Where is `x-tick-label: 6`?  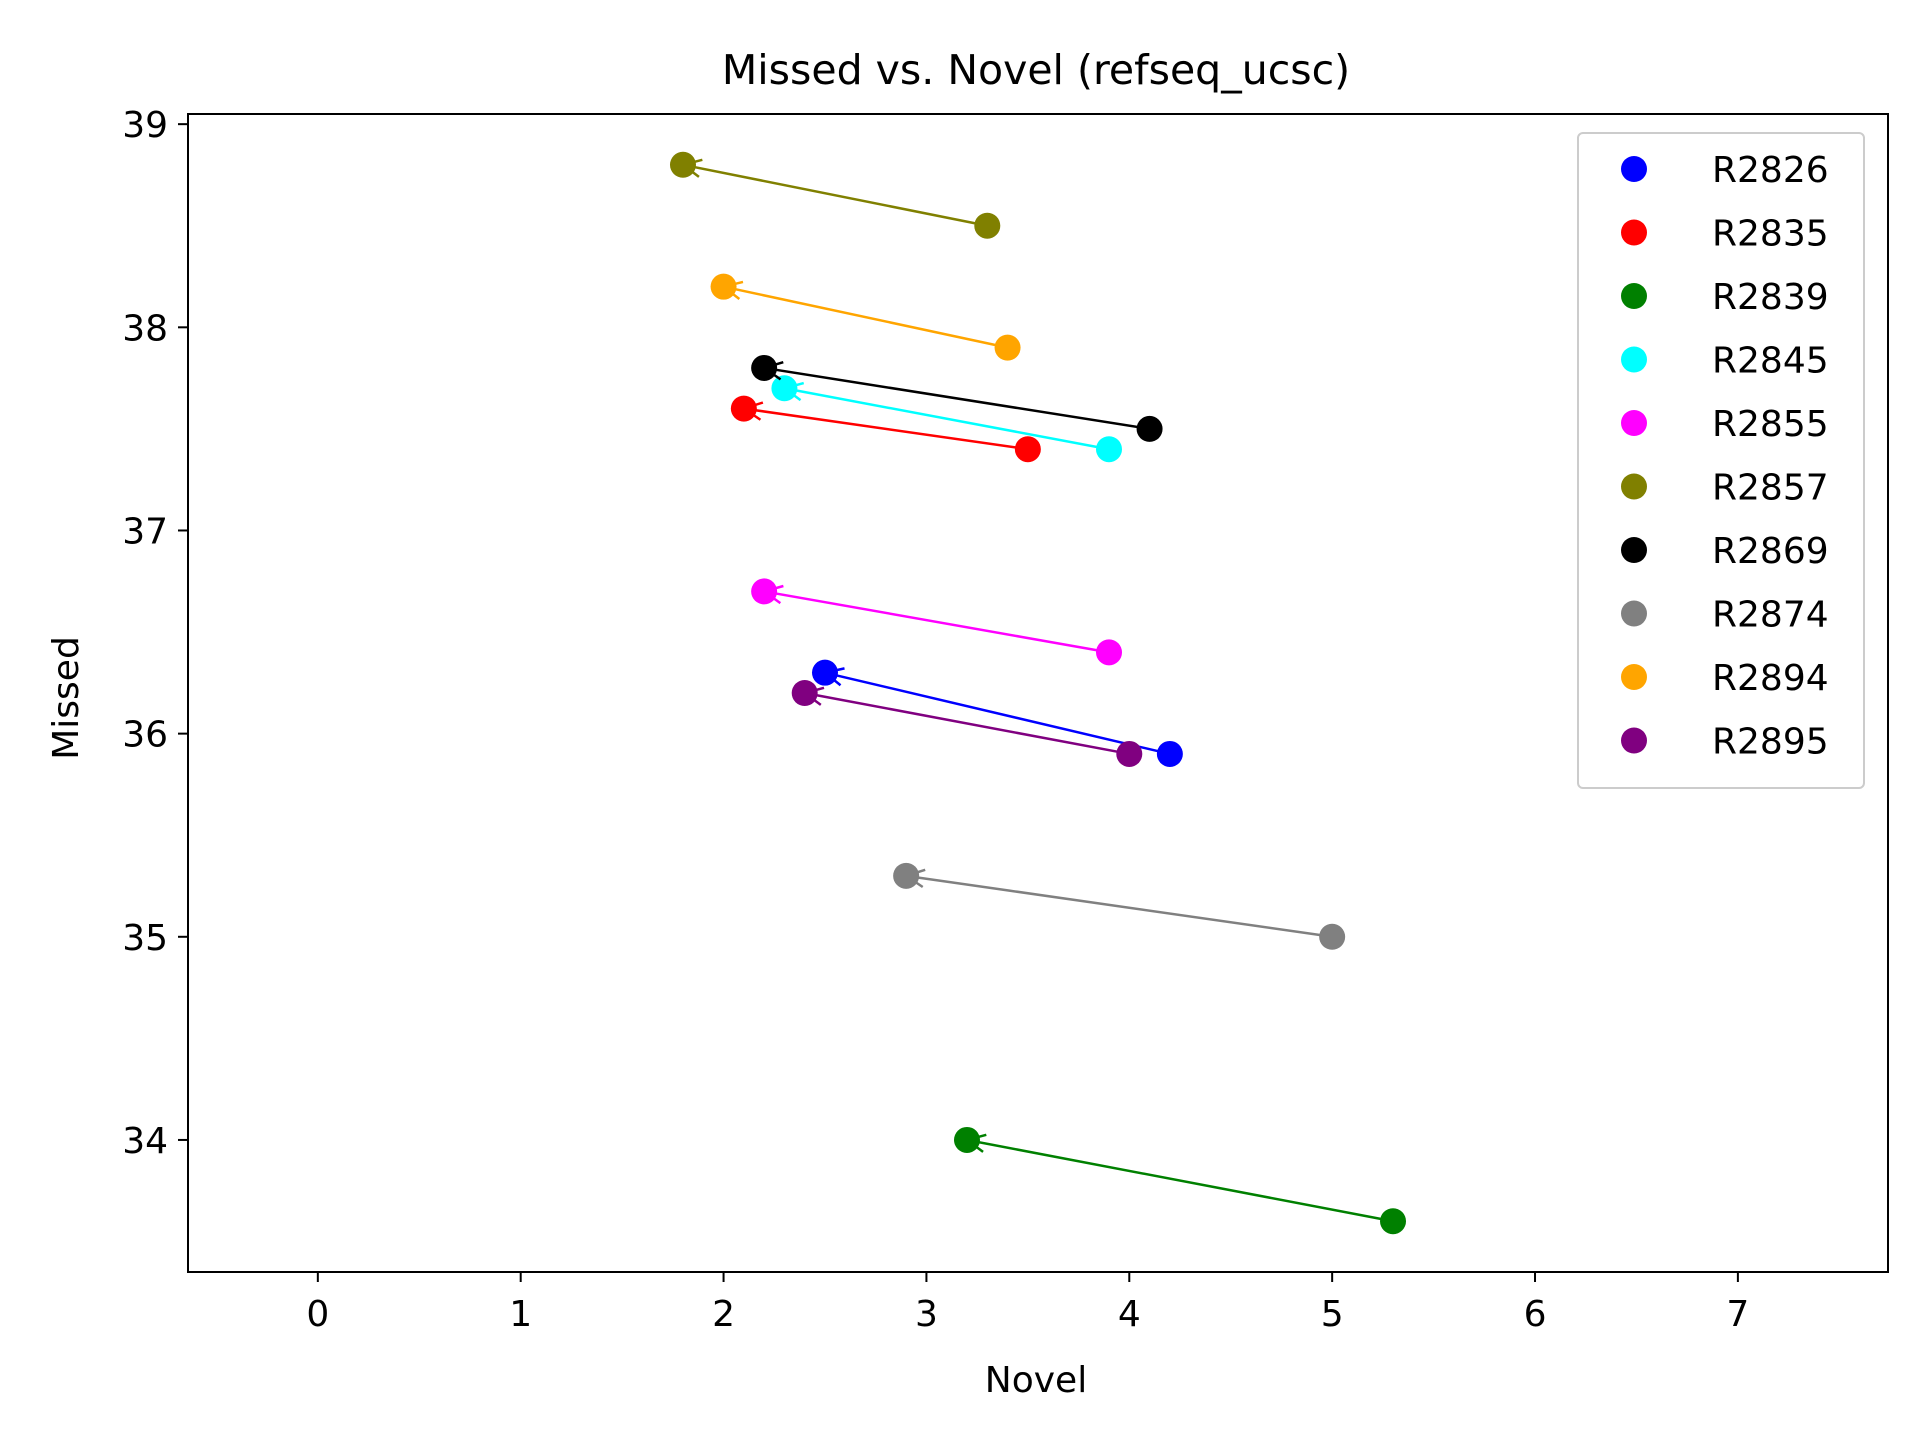 x-tick-label: 6 is located at coordinates (1535, 1314).